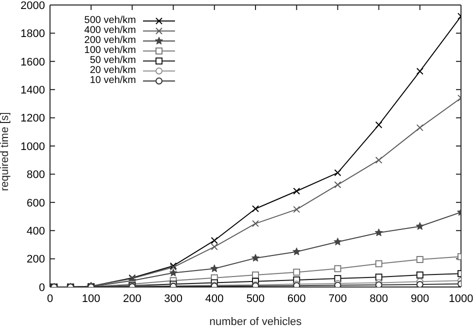 This screenshot has width=474, height=329. What do you see at coordinates (35, 260) in the screenshot?
I see `y-tick-label: 200` at bounding box center [35, 260].